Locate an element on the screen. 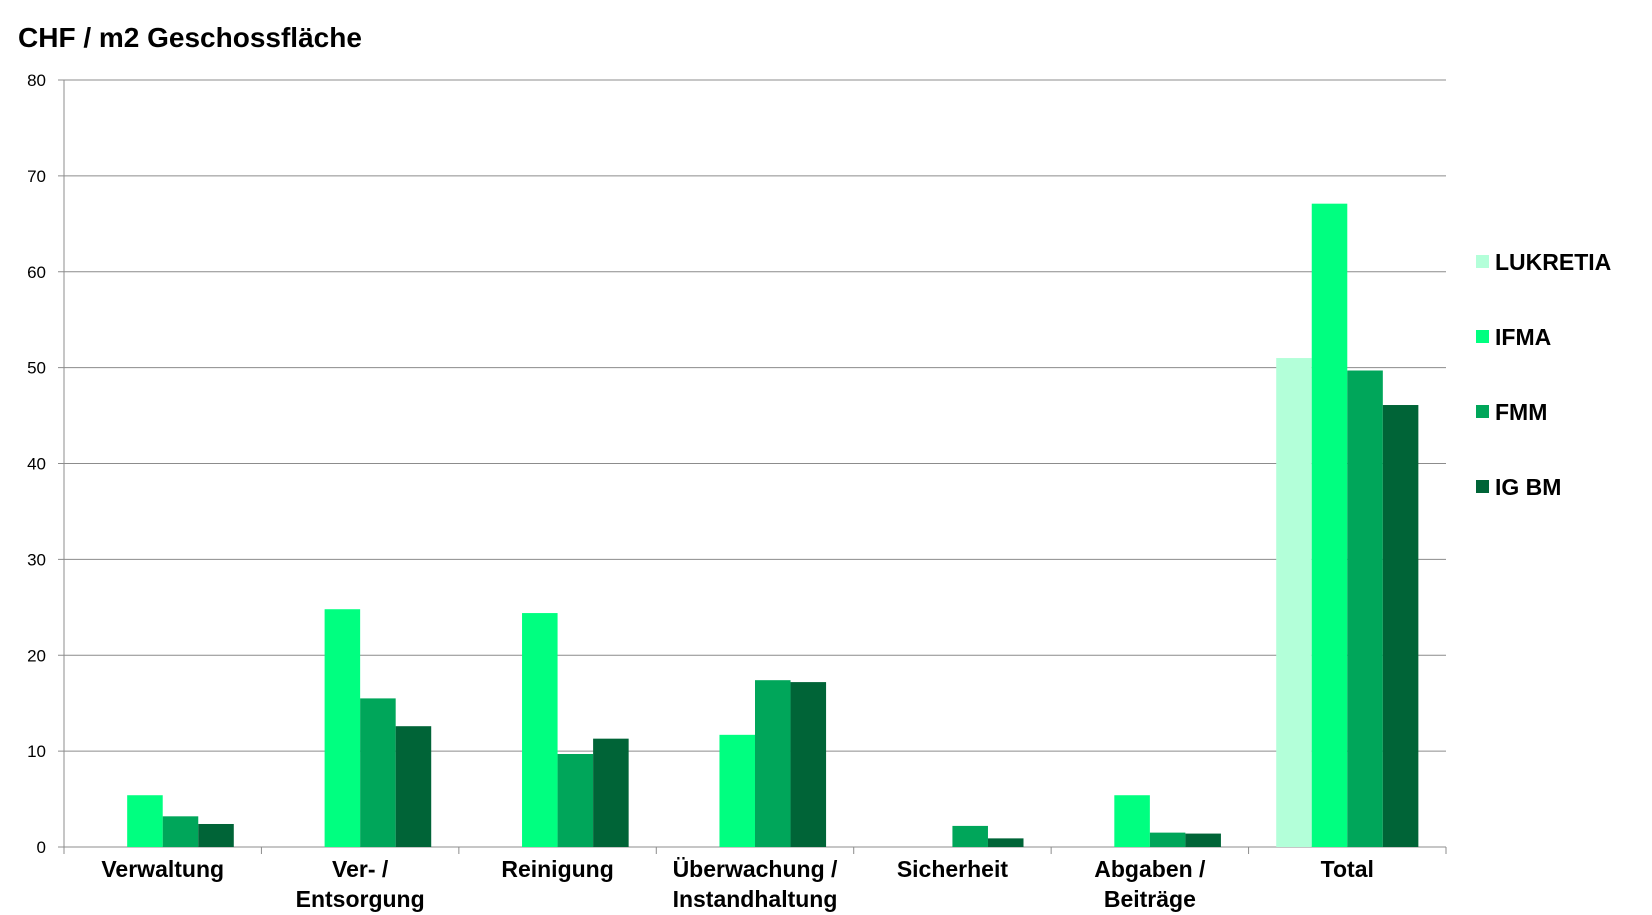  y-axis-labels: 0 10 20 30 40 50 60 70 80 is located at coordinates (36, 464).